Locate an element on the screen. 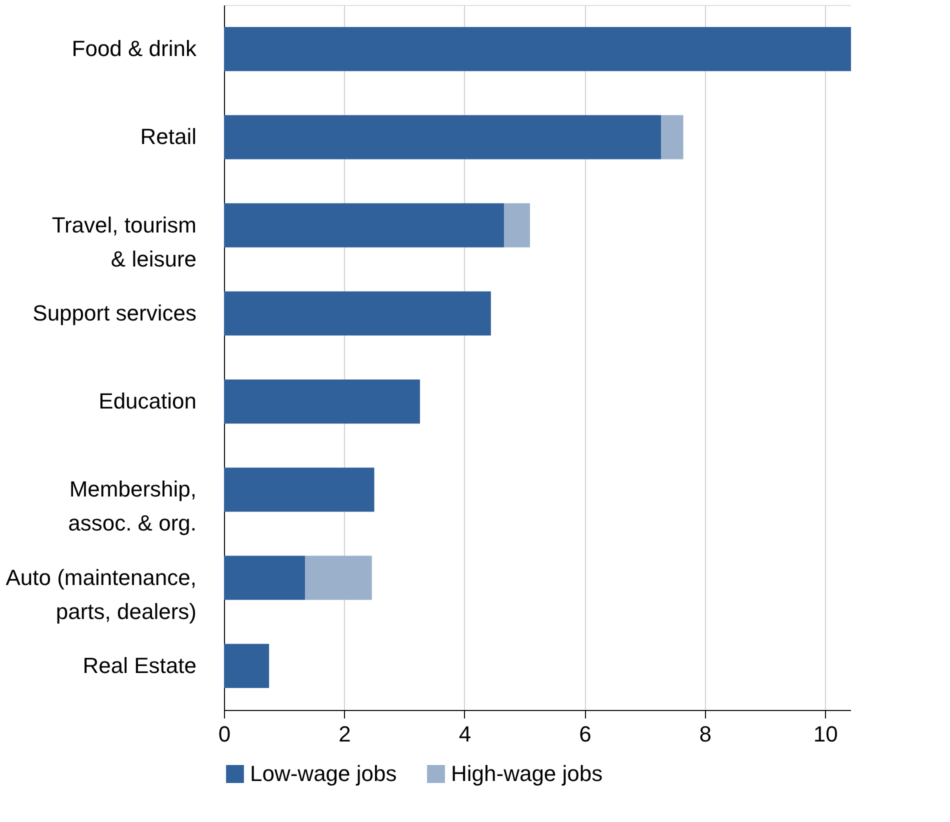  x-tick-label: 6 is located at coordinates (585, 734).